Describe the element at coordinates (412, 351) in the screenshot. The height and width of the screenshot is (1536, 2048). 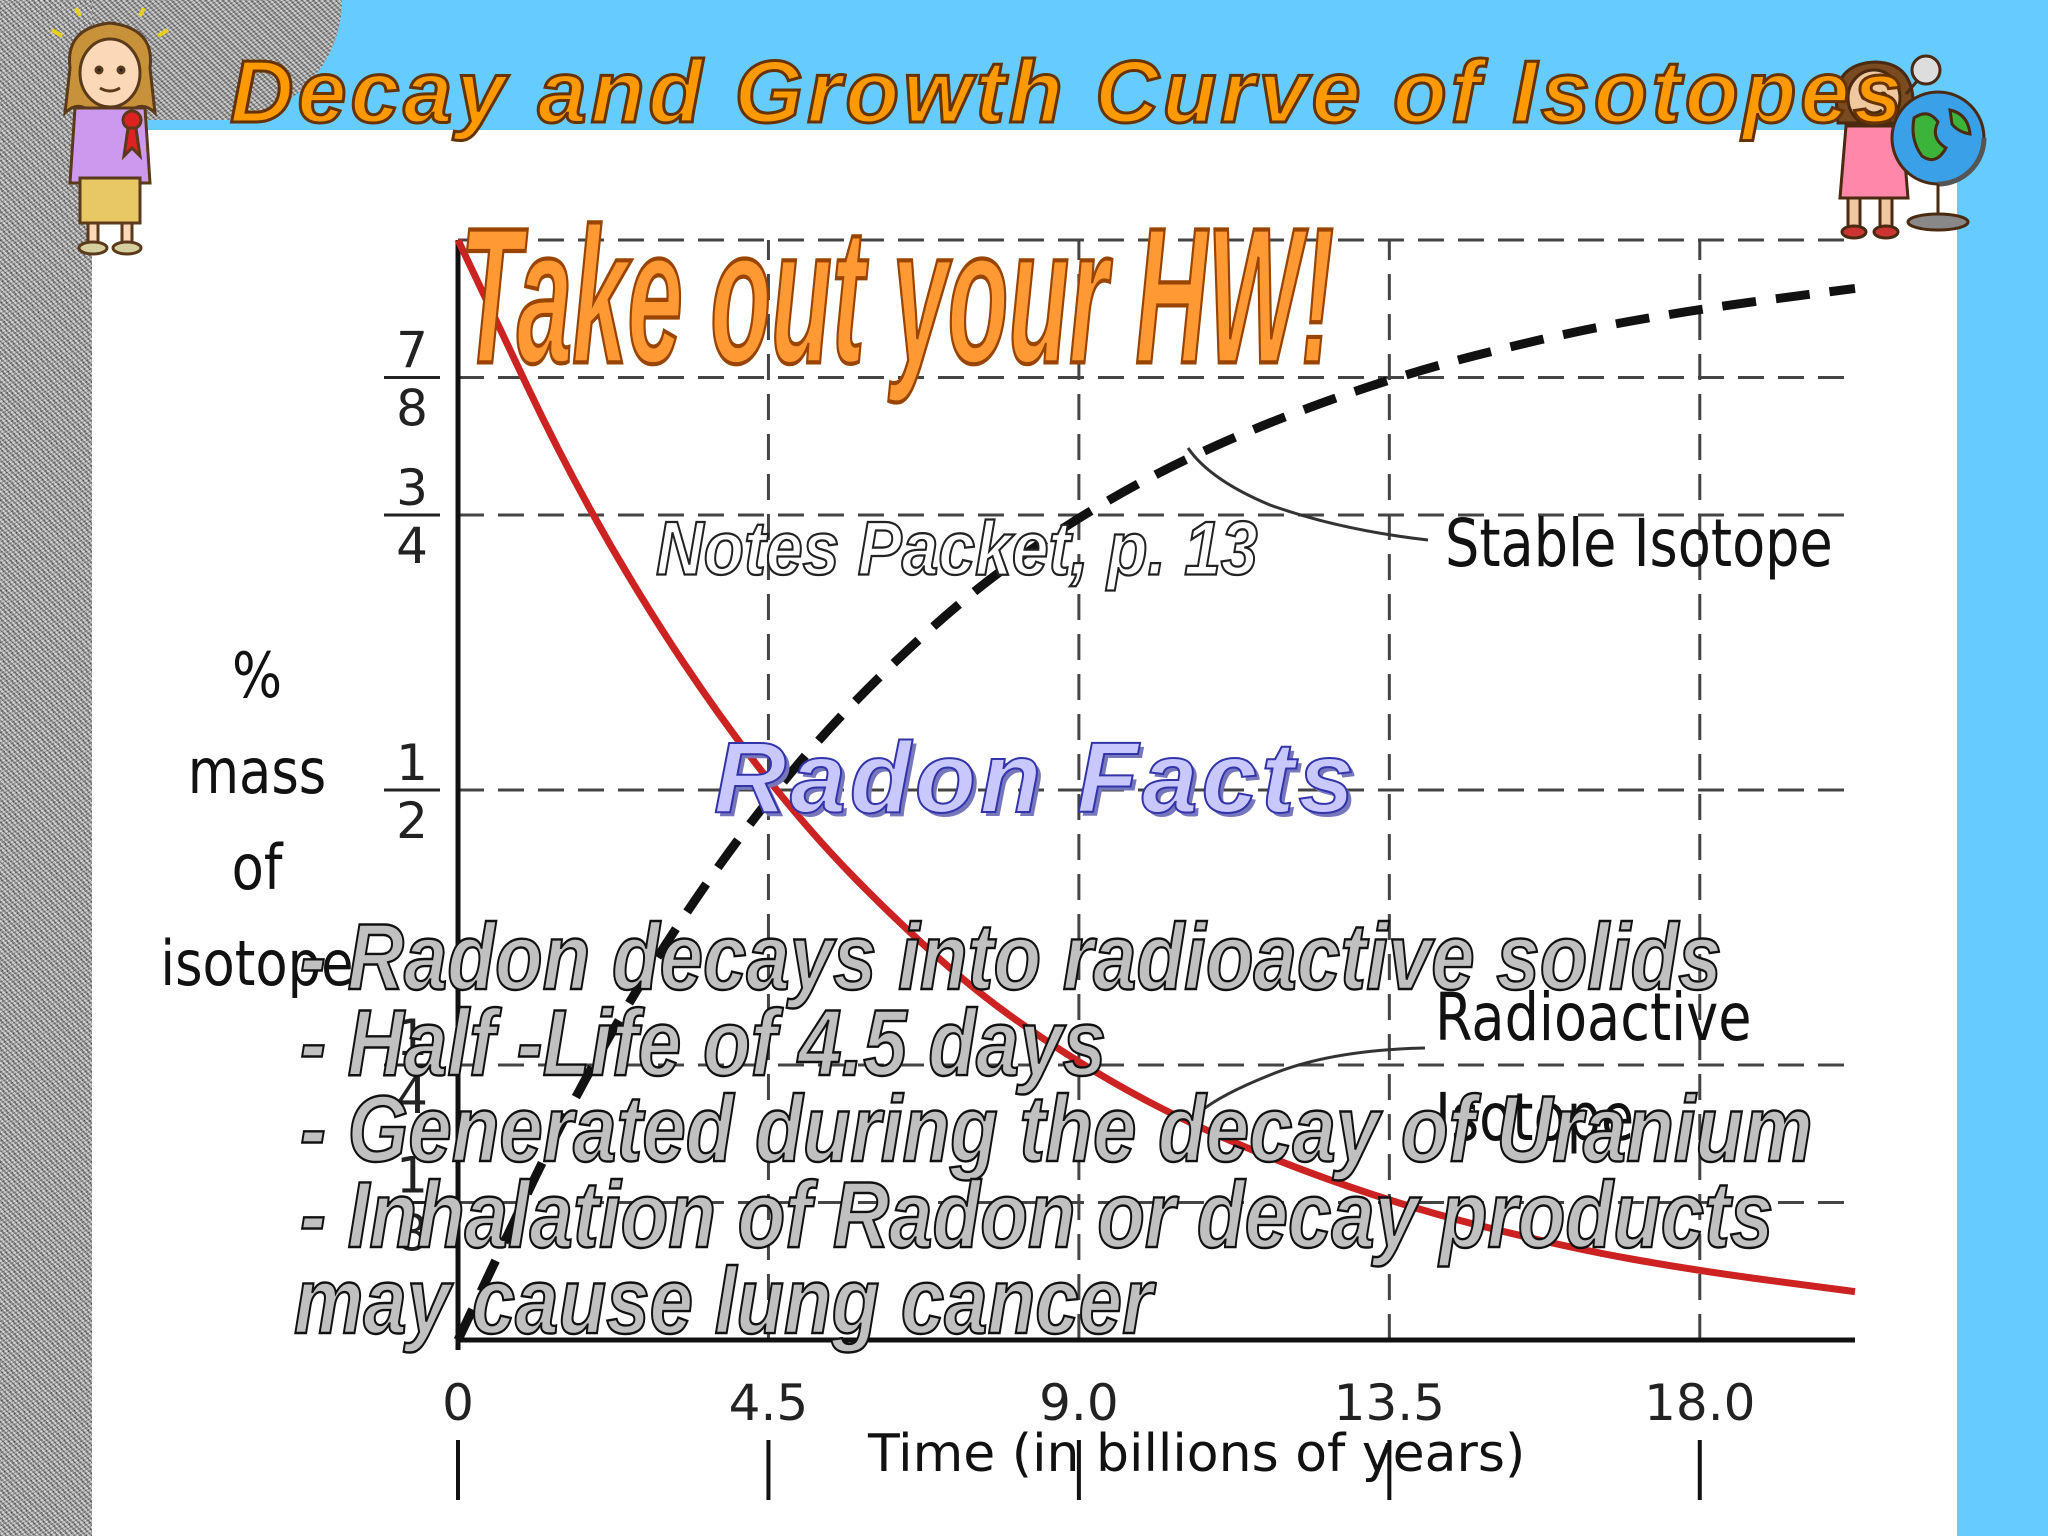
I see `y-tick-numerator: 7` at that location.